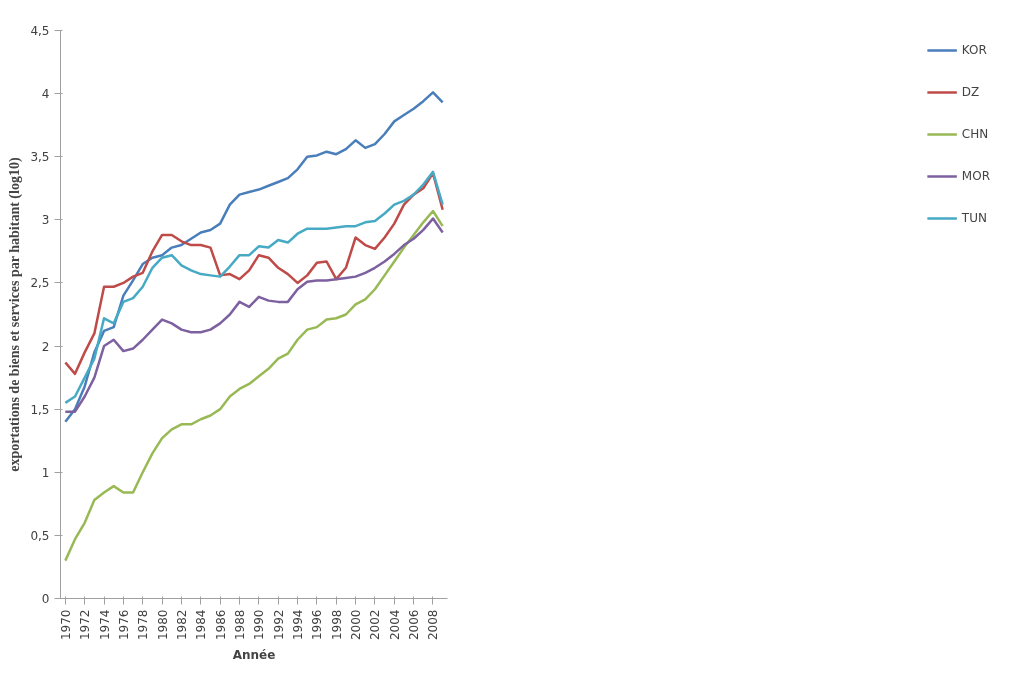 The width and height of the screenshot is (1015, 677). Describe the element at coordinates (975, 134) in the screenshot. I see `legend-label: CHN` at that location.